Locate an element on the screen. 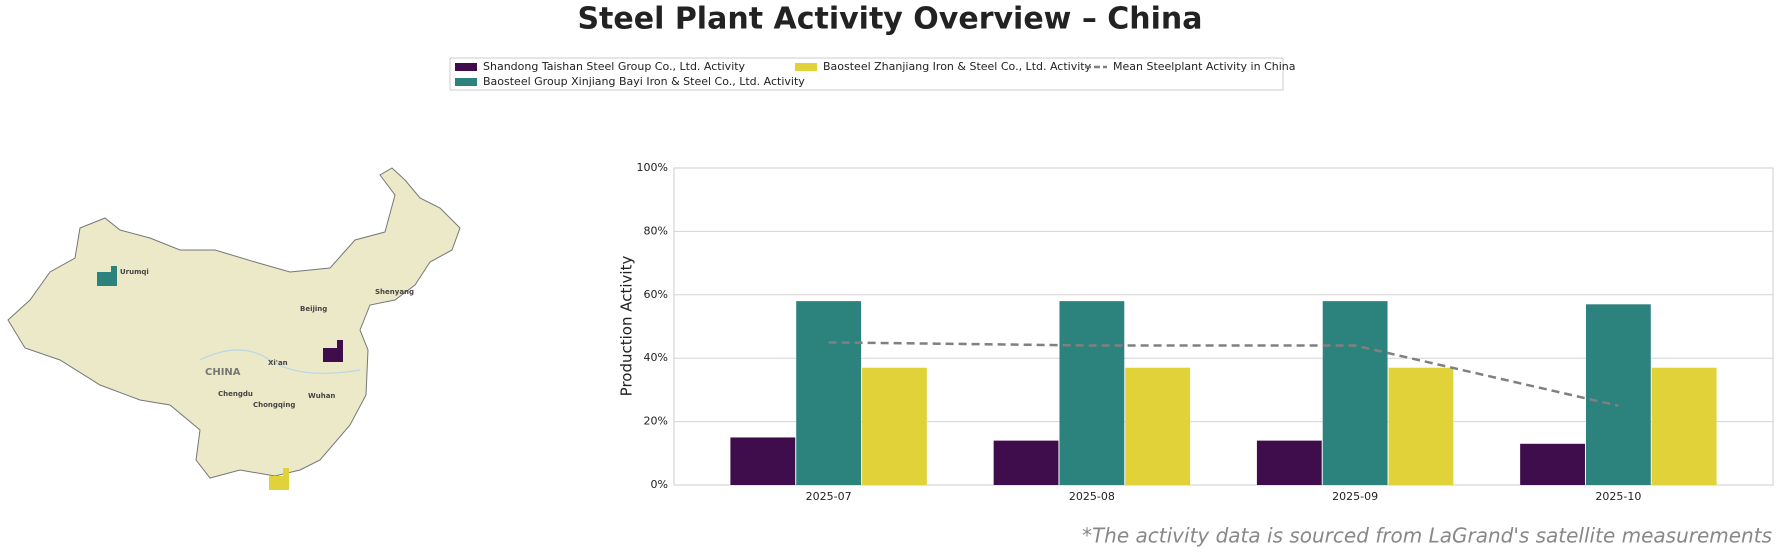 Image resolution: width=1781 pixels, height=554 pixels. chart-title: Steel Plant Activity Overview – China is located at coordinates (889, 19).